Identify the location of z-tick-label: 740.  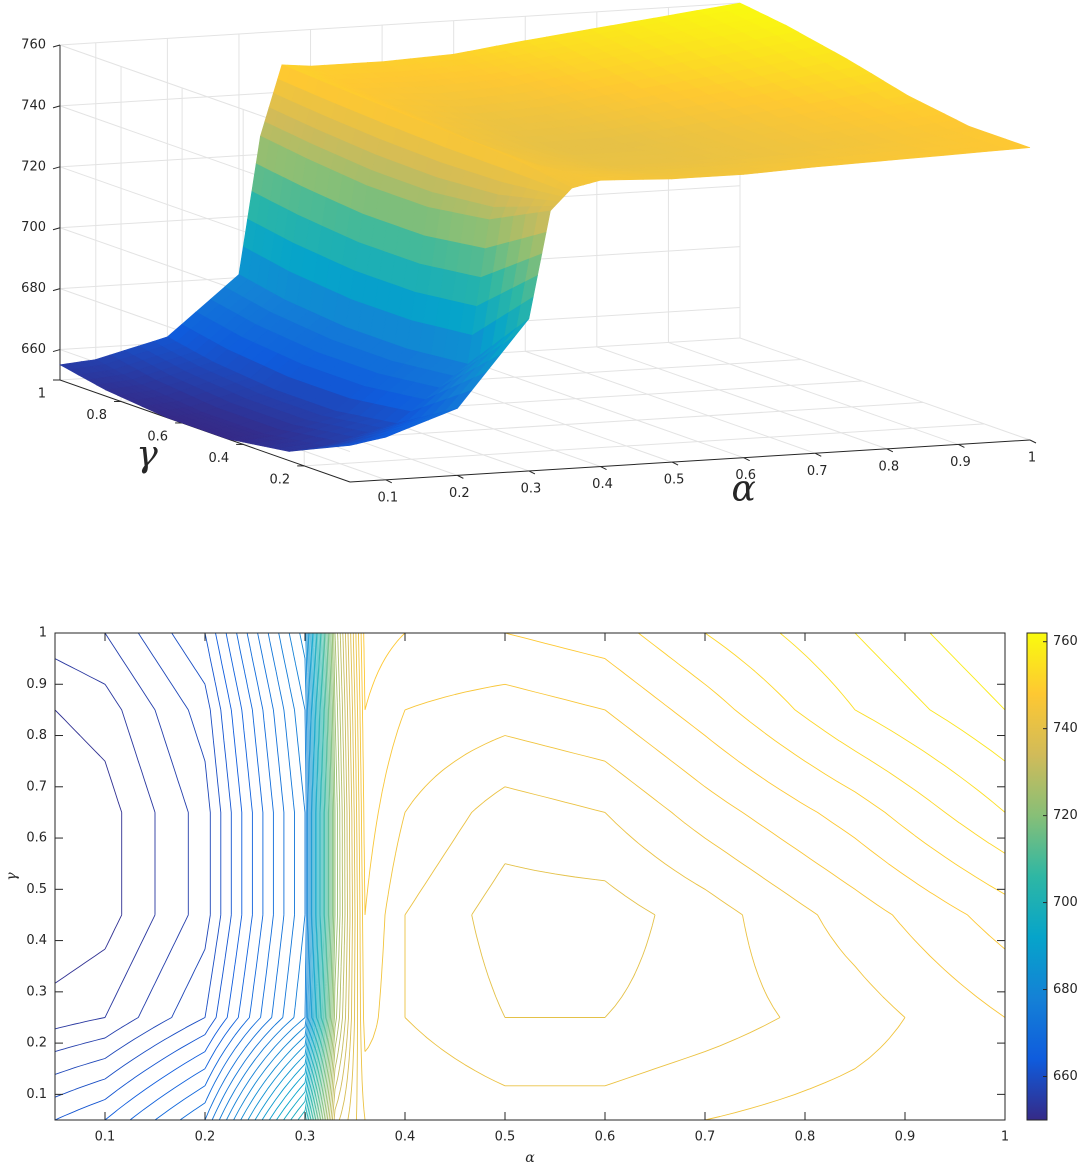
(33, 105).